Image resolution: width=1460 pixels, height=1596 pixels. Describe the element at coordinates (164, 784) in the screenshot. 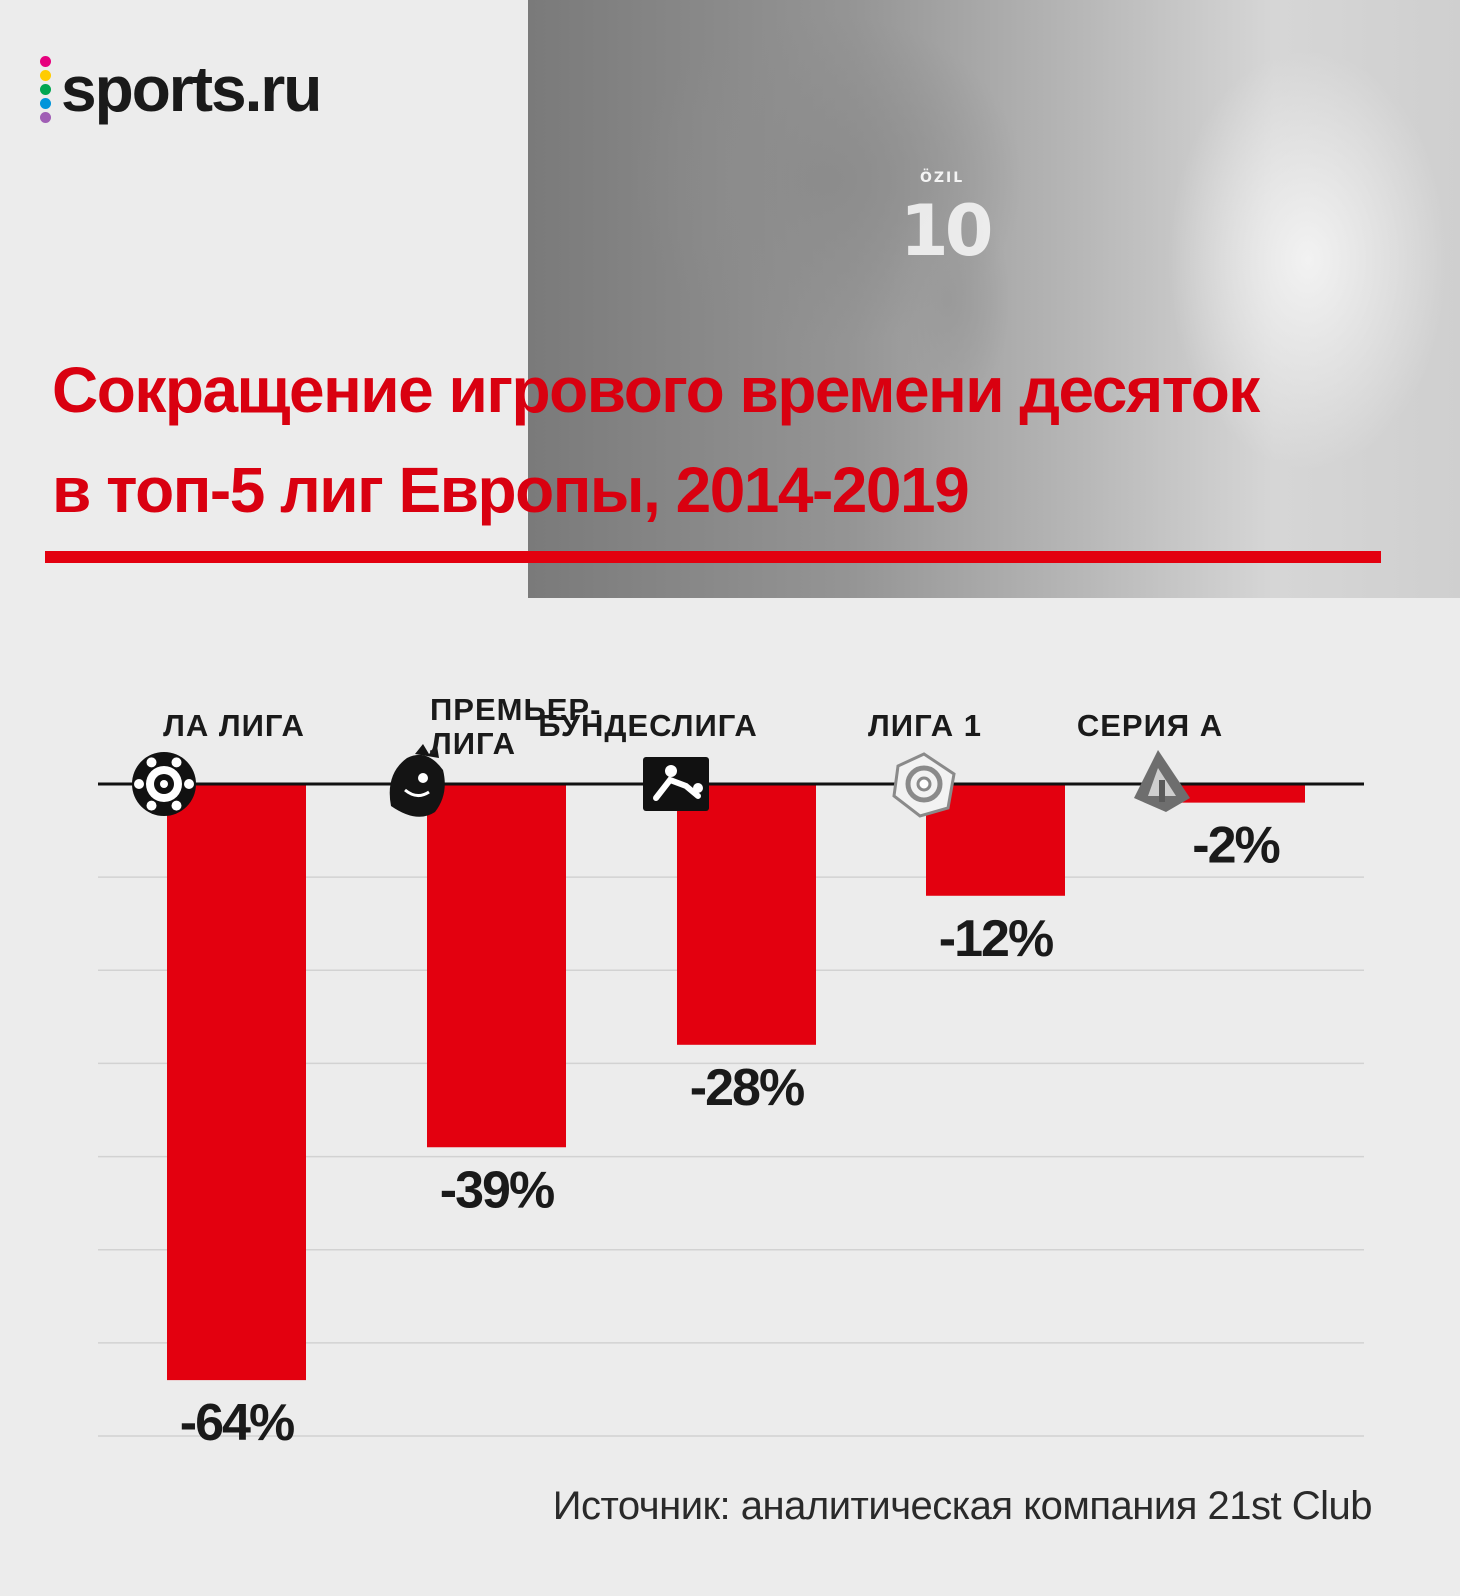

I see `laliga-icon` at that location.